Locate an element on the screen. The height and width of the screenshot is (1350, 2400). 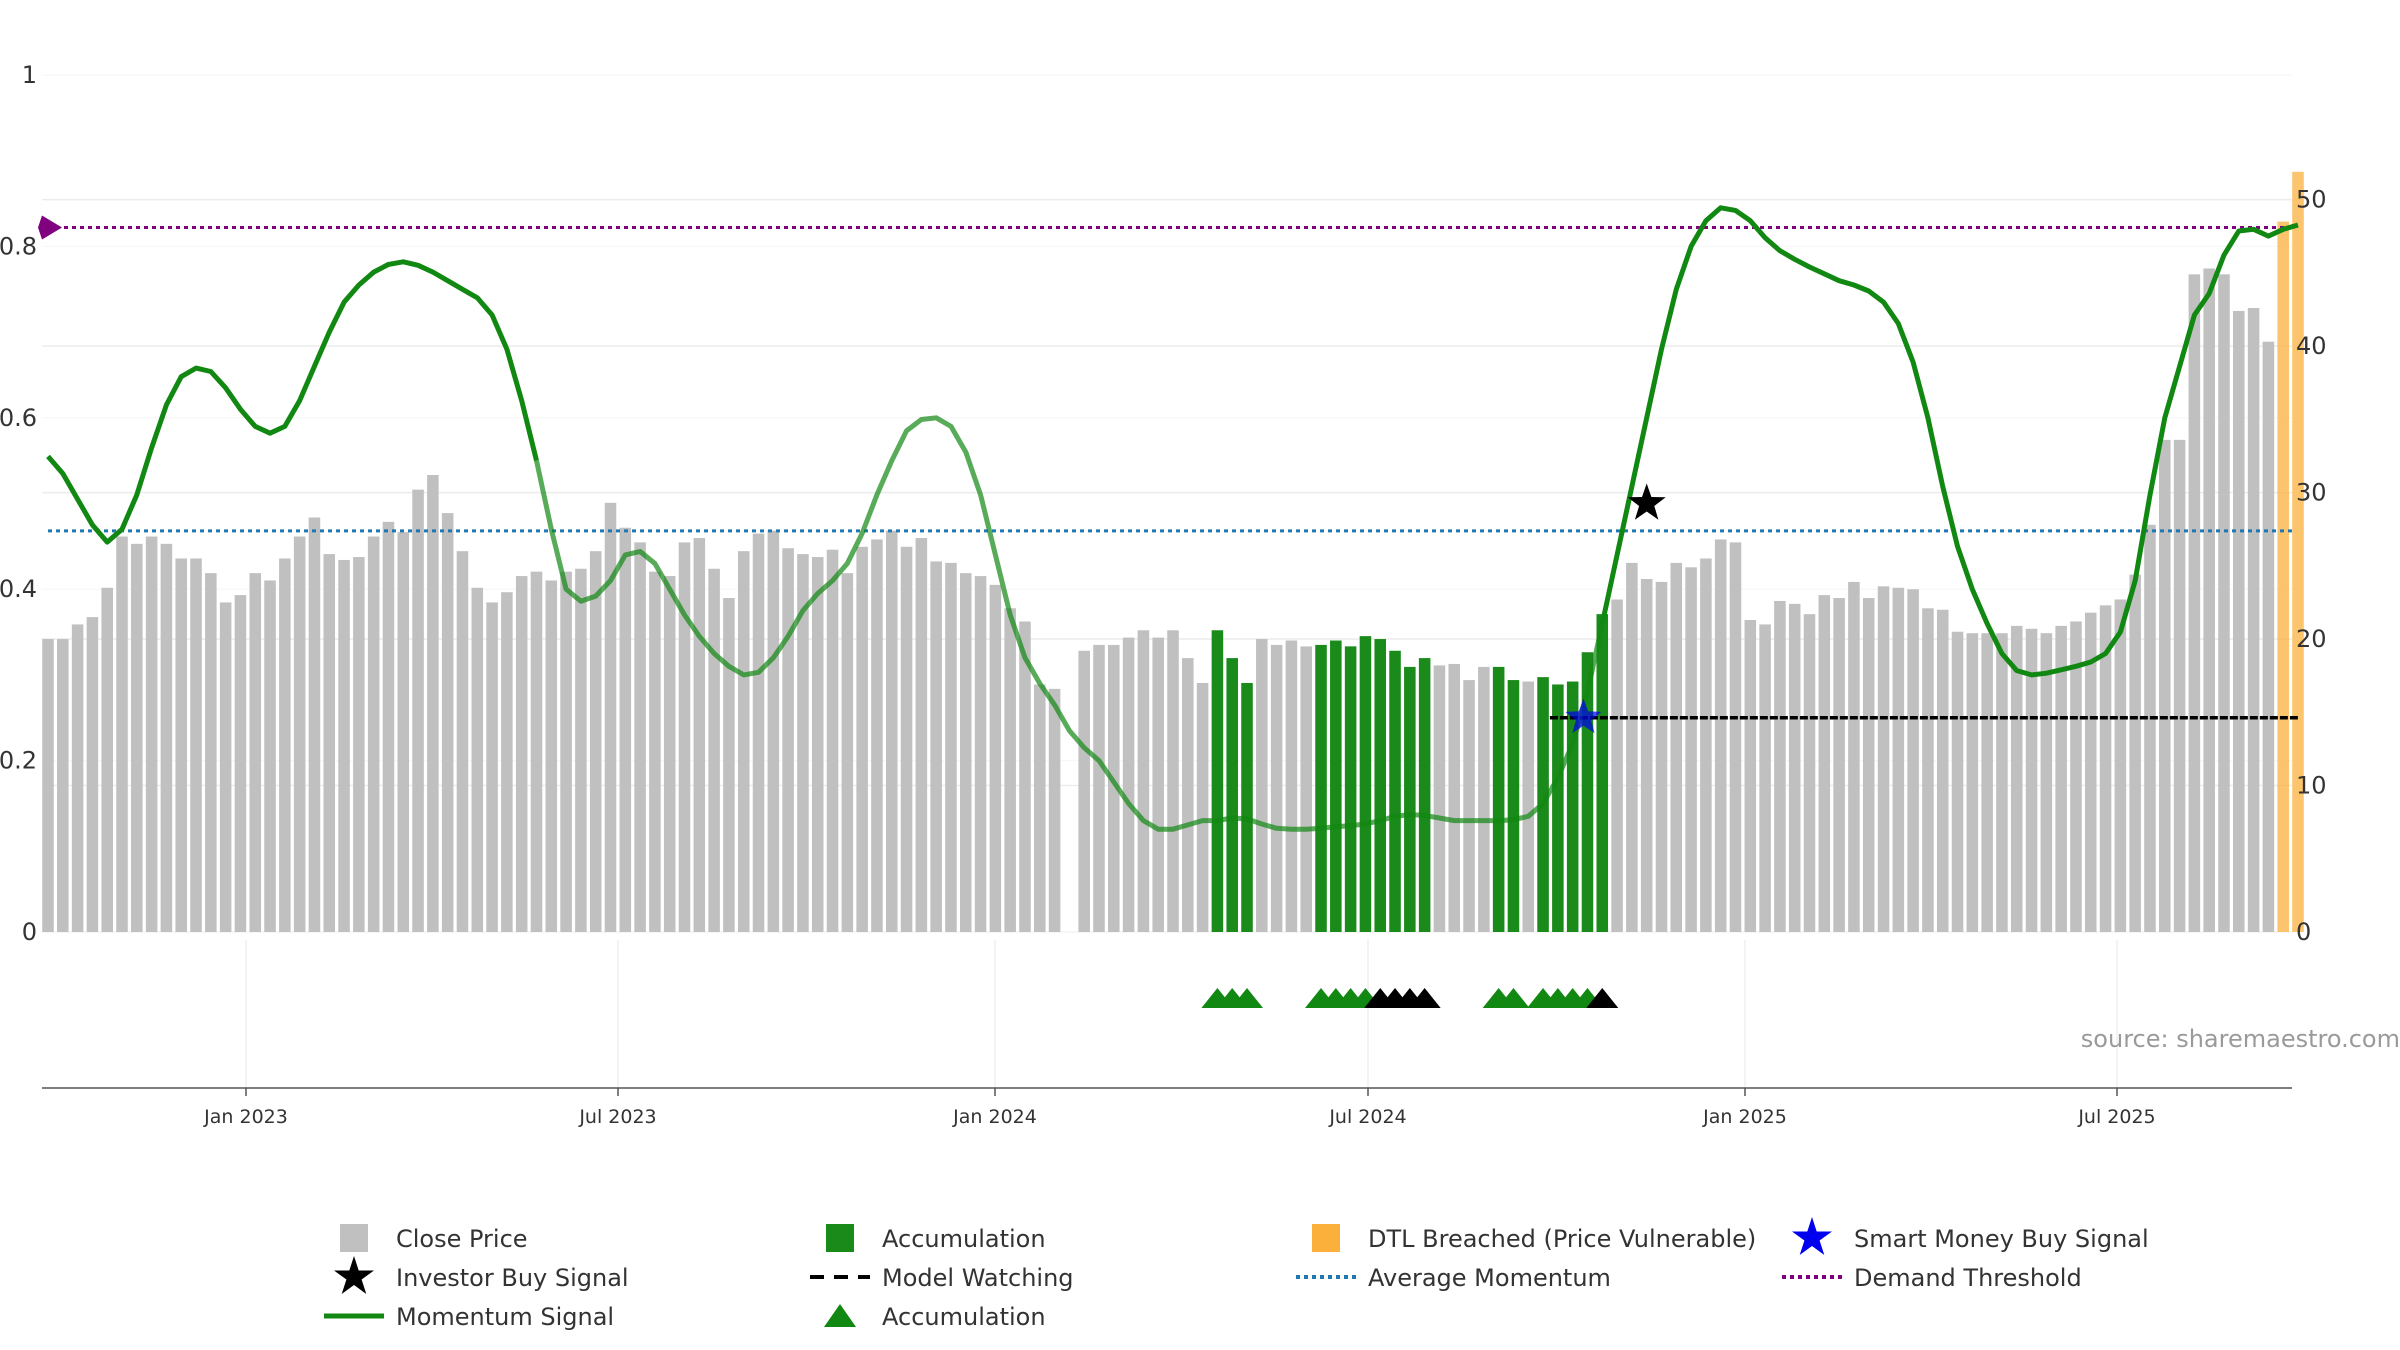
right-axis-tick-label: 10 is located at coordinates (2311, 786).